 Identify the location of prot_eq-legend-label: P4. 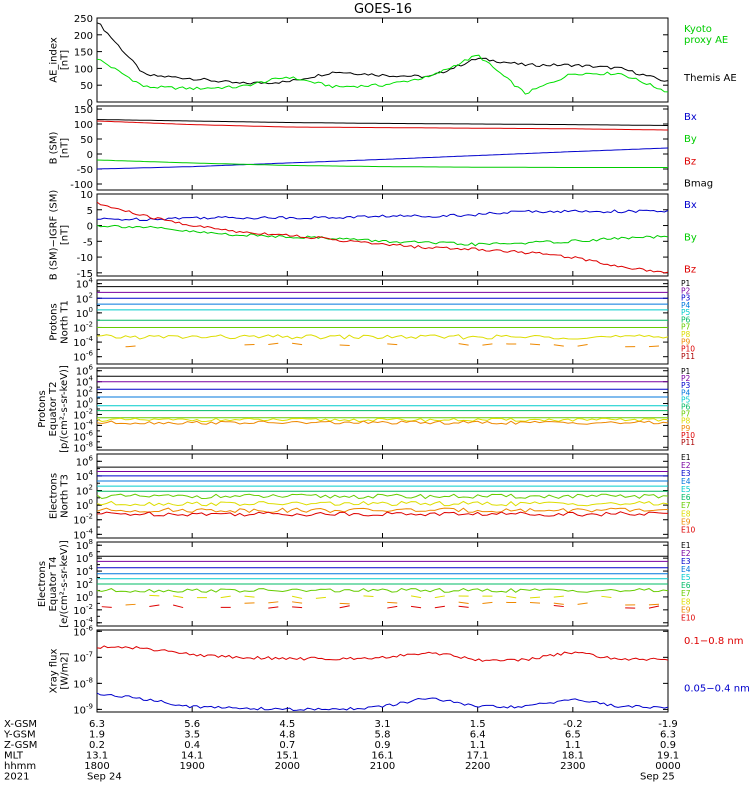
(686, 392).